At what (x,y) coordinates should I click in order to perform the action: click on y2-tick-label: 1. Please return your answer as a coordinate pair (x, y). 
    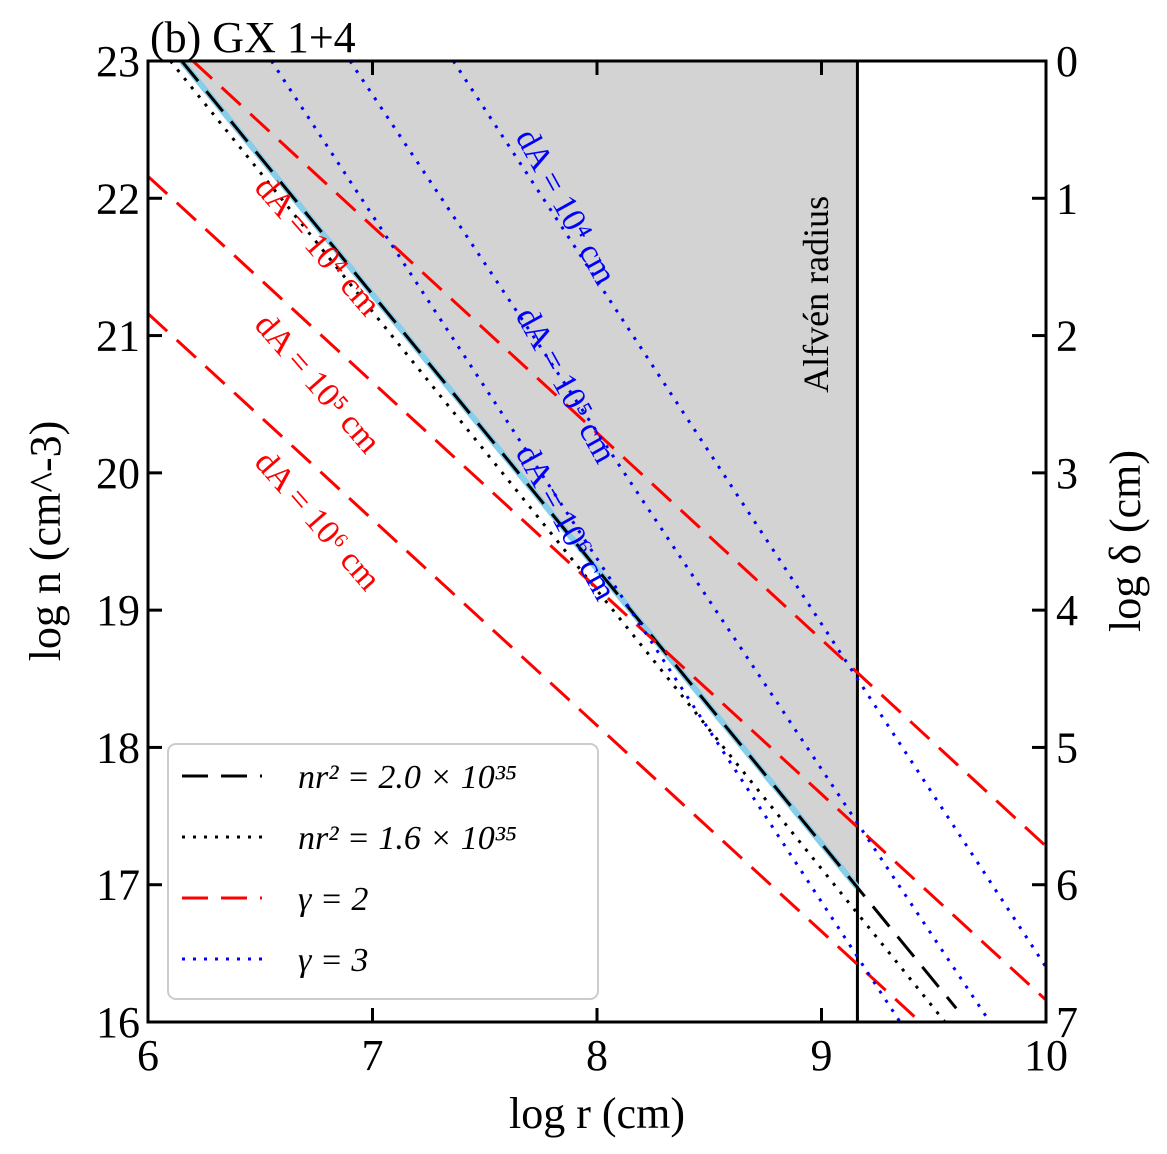
    Looking at the image, I should click on (1067, 198).